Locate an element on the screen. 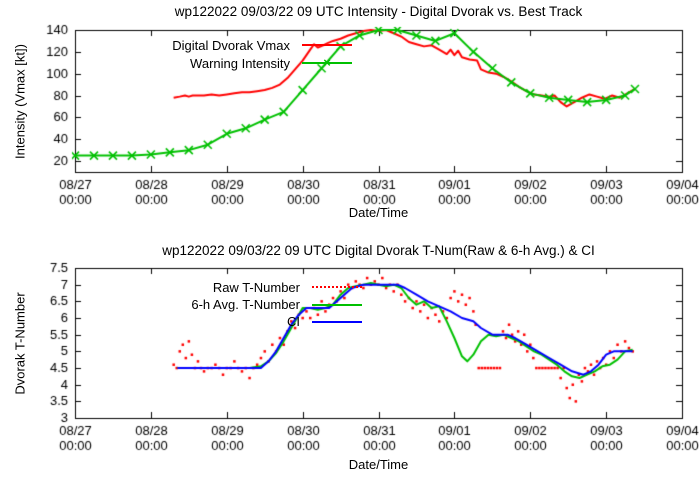 The image size is (699, 477). green-line-sample is located at coordinates (337, 305).